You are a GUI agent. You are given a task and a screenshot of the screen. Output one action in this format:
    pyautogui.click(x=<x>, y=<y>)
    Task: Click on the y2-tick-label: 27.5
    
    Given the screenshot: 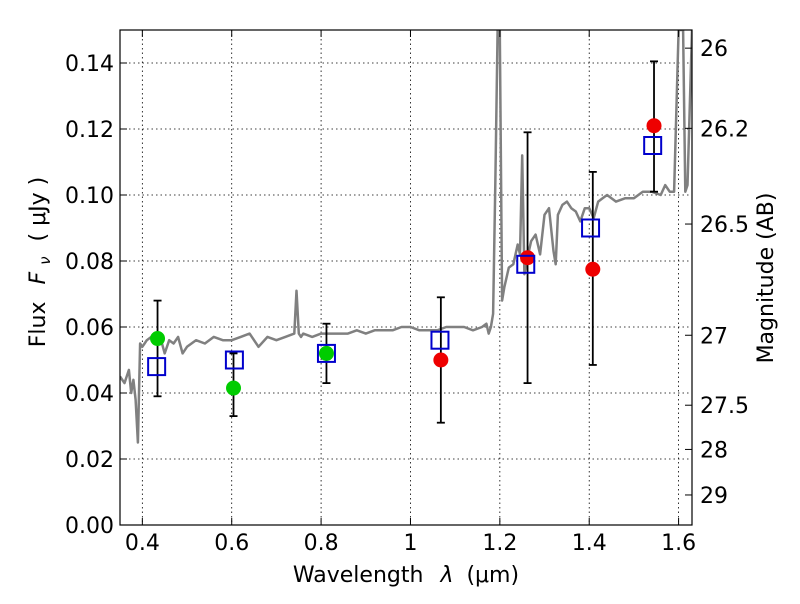 What is the action you would take?
    pyautogui.click(x=724, y=406)
    